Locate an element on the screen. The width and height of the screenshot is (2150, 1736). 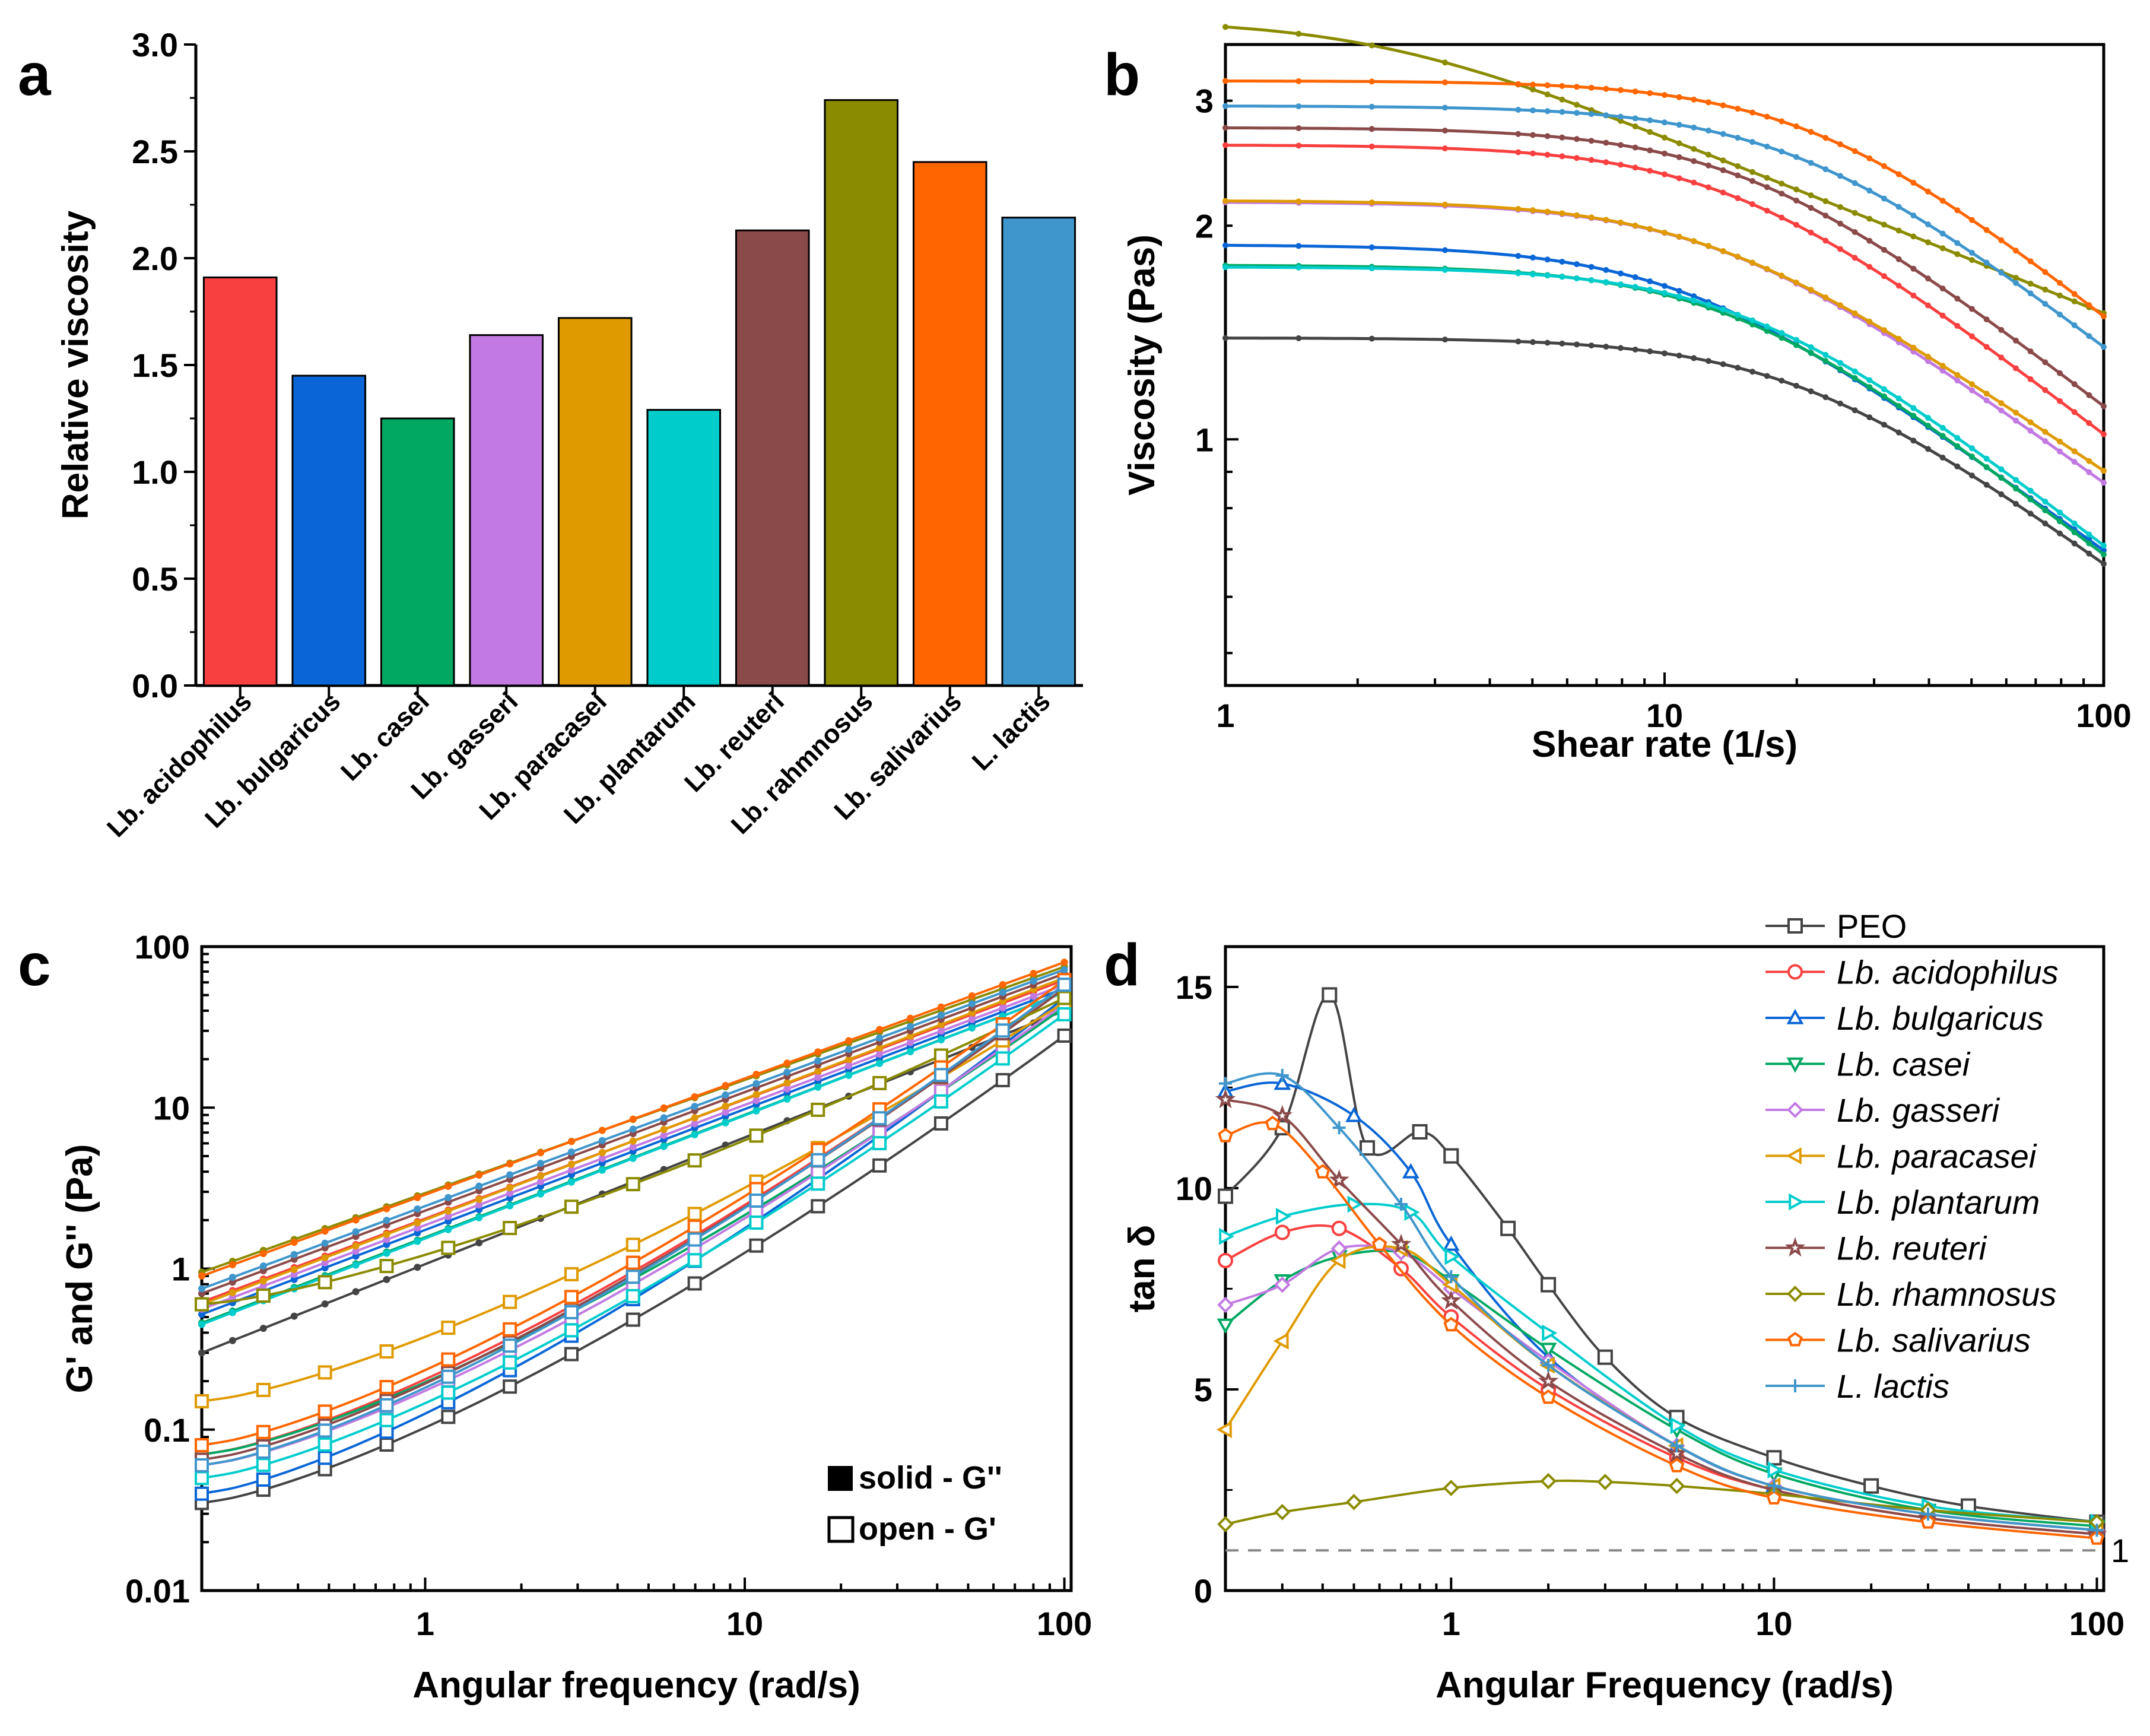
legend-marker is located at coordinates (1795, 1339).